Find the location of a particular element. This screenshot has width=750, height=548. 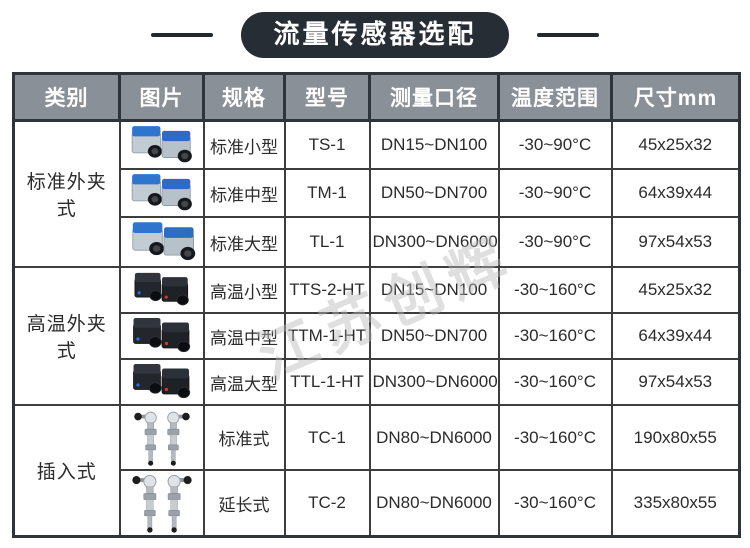

model-cell: TS-1 is located at coordinates (327, 144).